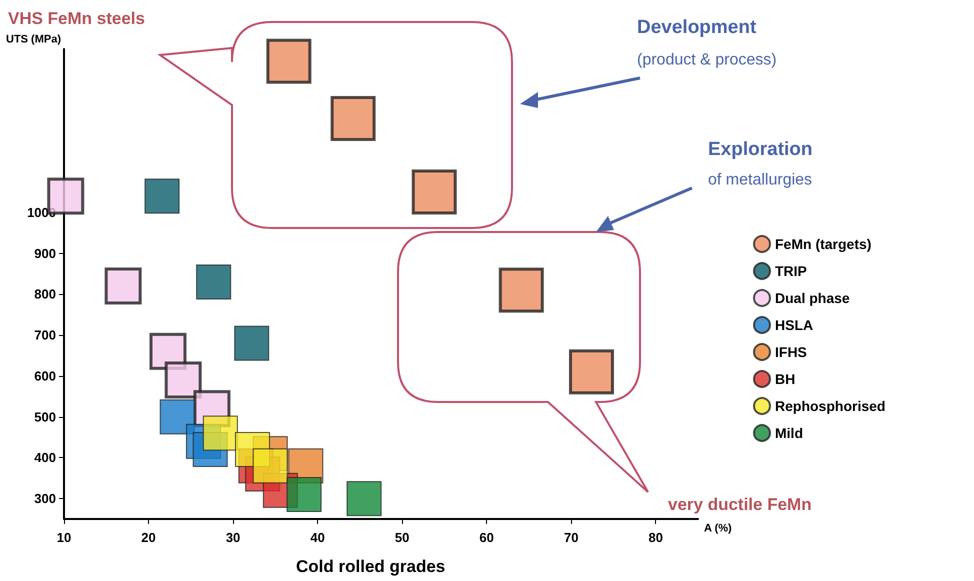 This screenshot has width=974, height=581. Describe the element at coordinates (45, 458) in the screenshot. I see `y-tick-label: 400` at that location.